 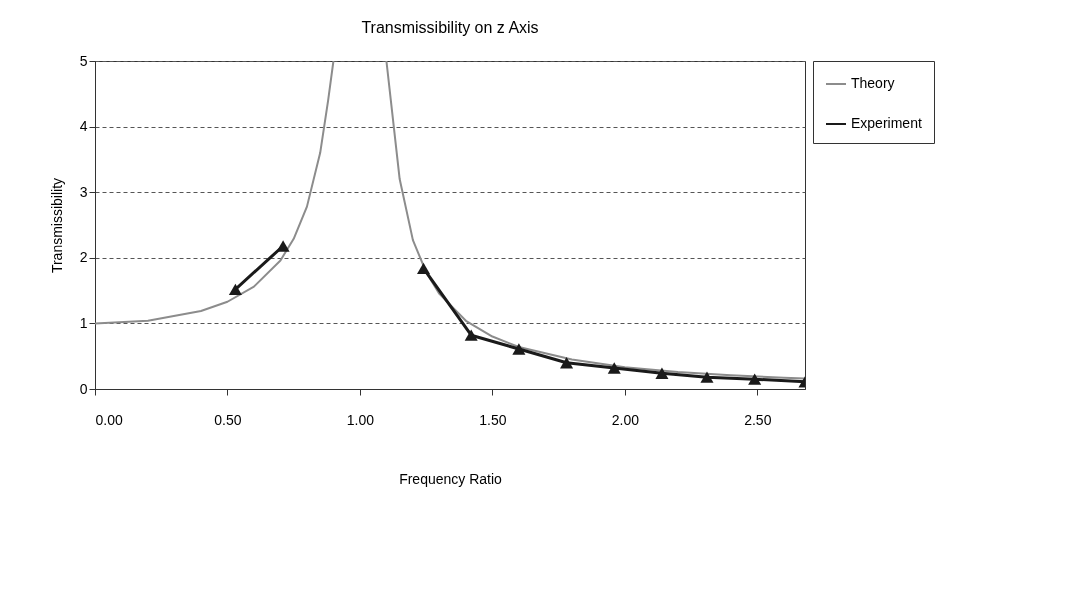 What do you see at coordinates (886, 123) in the screenshot?
I see `legend-label: Experiment` at bounding box center [886, 123].